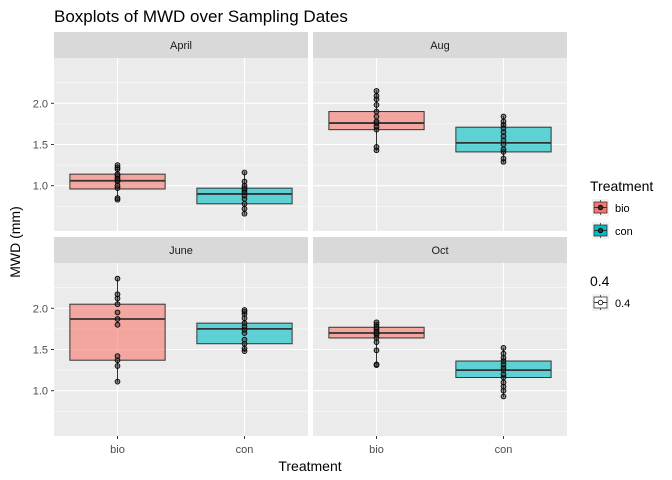  I want to click on legend-fill-title: Treatment, so click(621, 186).